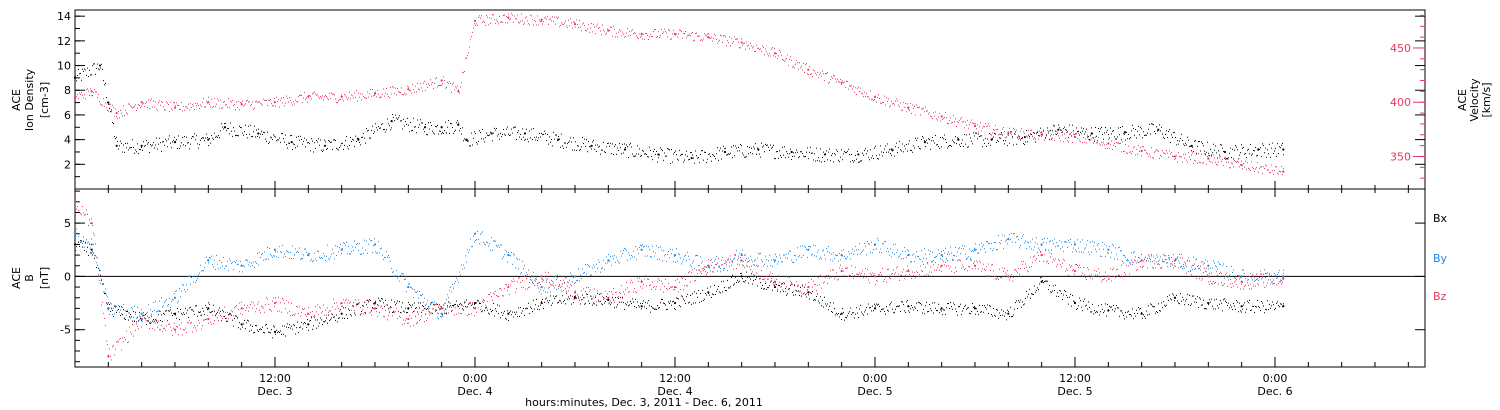 The width and height of the screenshot is (1500, 410). What do you see at coordinates (1462, 100) in the screenshot?
I see `velocity-axis-label-line1: ACE` at bounding box center [1462, 100].